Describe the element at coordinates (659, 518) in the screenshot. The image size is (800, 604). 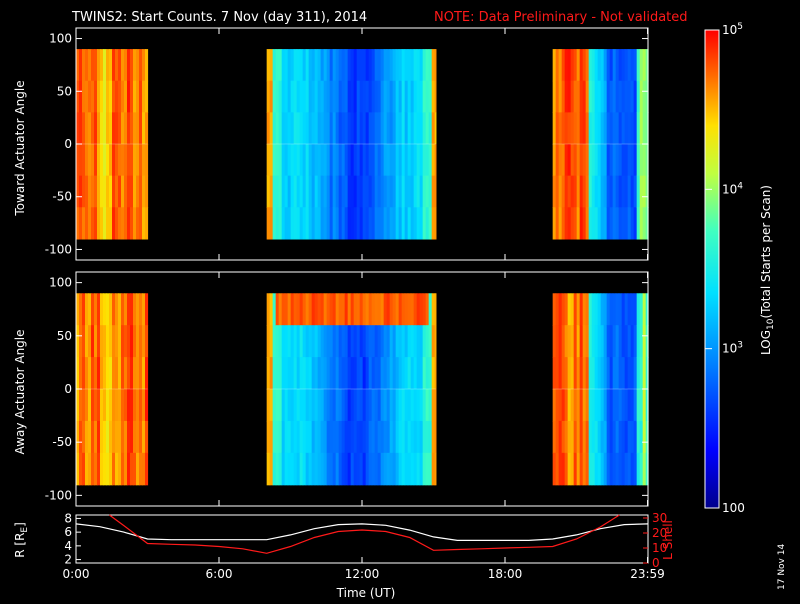
I see `l-shell-tick-label: 30` at that location.